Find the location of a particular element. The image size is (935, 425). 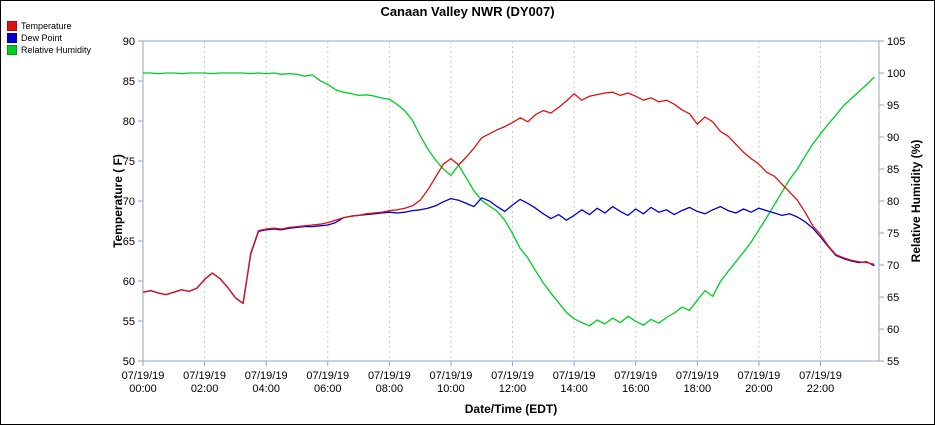

y-left-tick-label: 55 is located at coordinates (129, 322).